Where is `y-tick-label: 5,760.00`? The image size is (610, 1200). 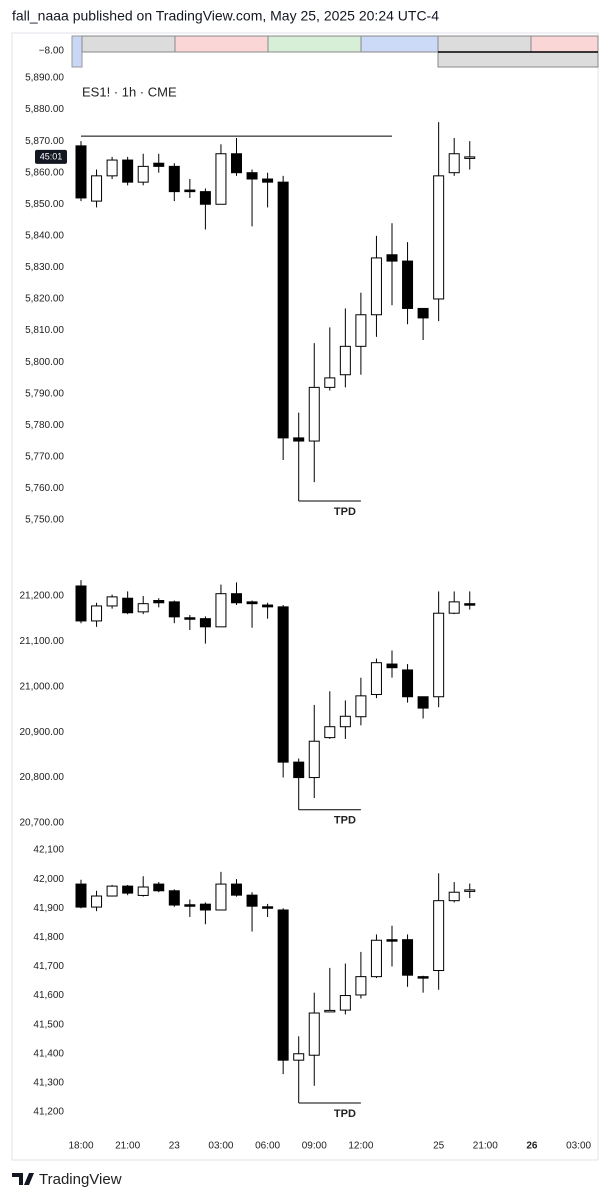
y-tick-label: 5,760.00 is located at coordinates (44, 488).